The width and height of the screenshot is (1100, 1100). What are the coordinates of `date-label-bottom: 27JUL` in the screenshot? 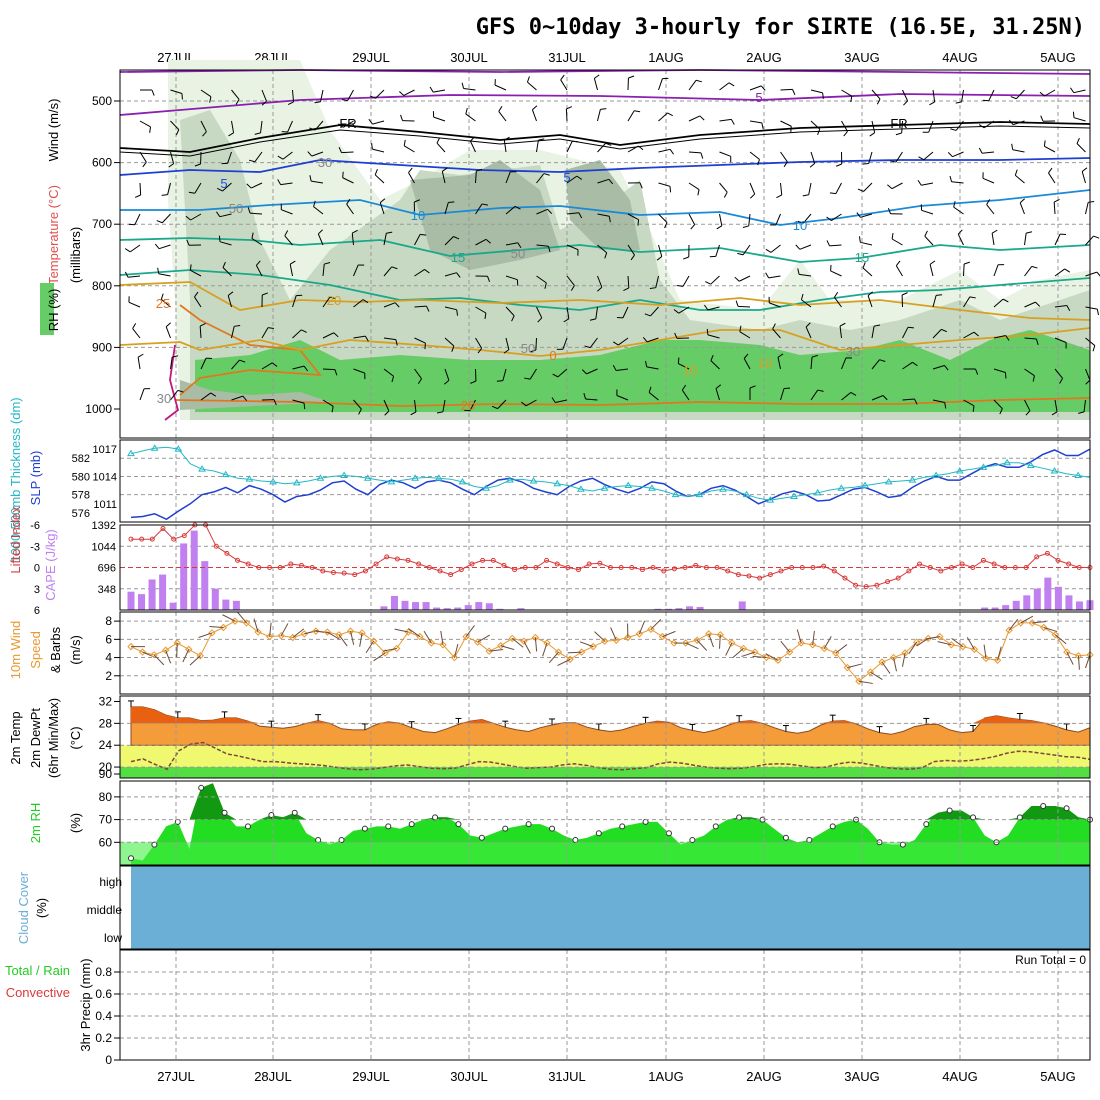 It's located at (176, 1076).